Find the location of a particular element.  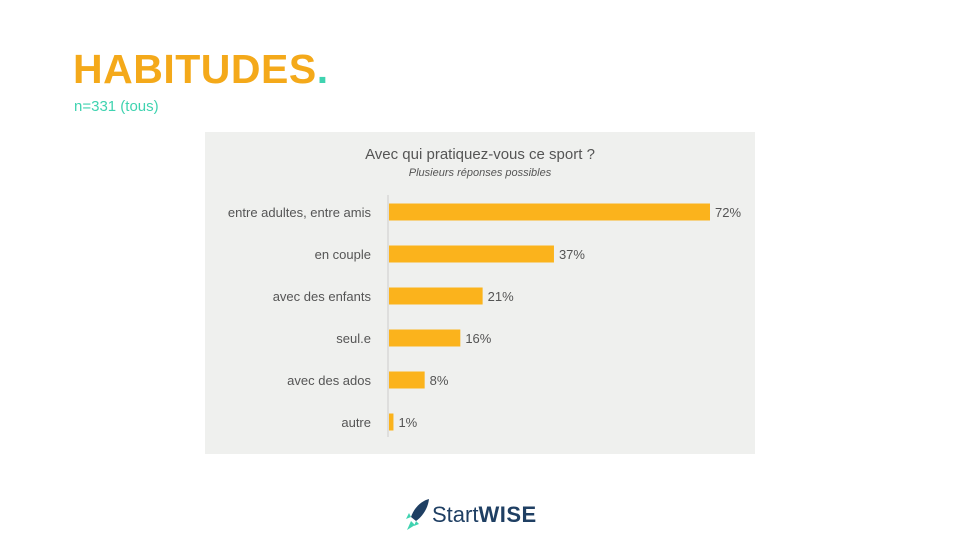

page-title-text: HABITUDES is located at coordinates (195, 69).